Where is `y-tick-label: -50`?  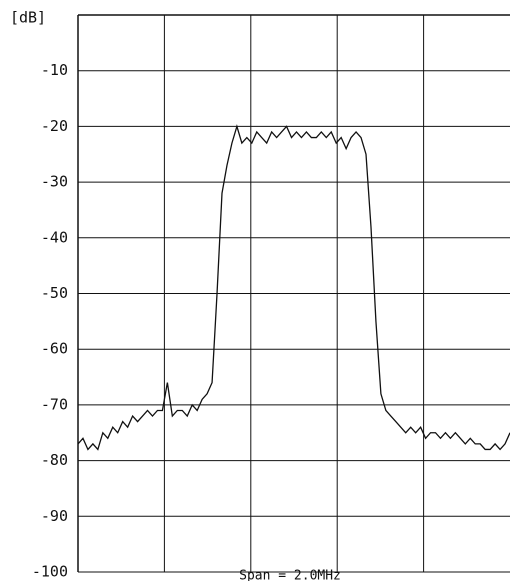 y-tick-label: -50 is located at coordinates (54, 293).